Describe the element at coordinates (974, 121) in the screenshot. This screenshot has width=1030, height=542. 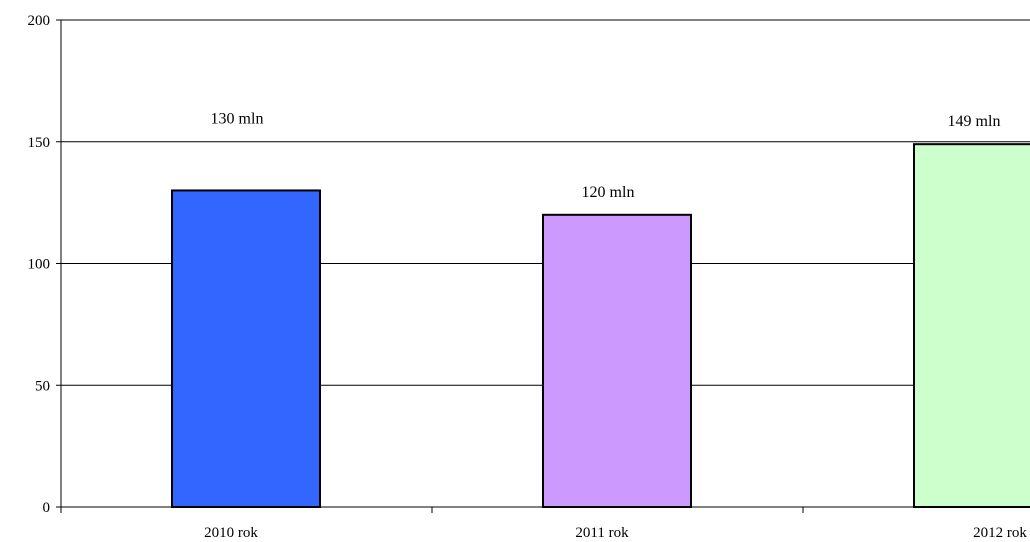
I see `data-label: 149 mln` at that location.